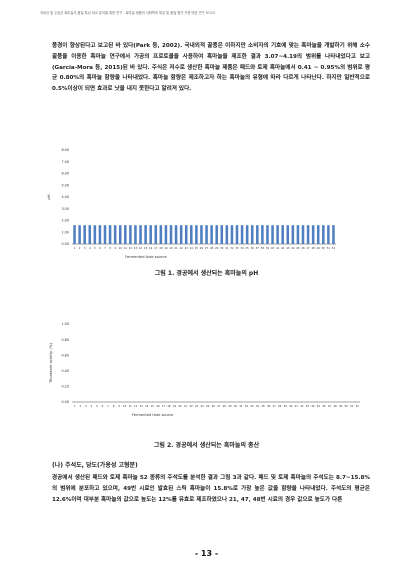 This screenshot has height=584, width=413. Describe the element at coordinates (268, 248) in the screenshot. I see `x-tick-label: 39` at that location.